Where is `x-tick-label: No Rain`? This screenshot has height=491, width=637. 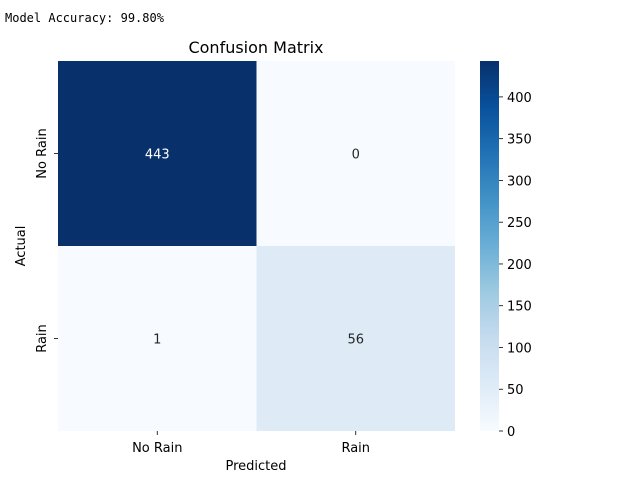 x-tick-label: No Rain is located at coordinates (157, 448).